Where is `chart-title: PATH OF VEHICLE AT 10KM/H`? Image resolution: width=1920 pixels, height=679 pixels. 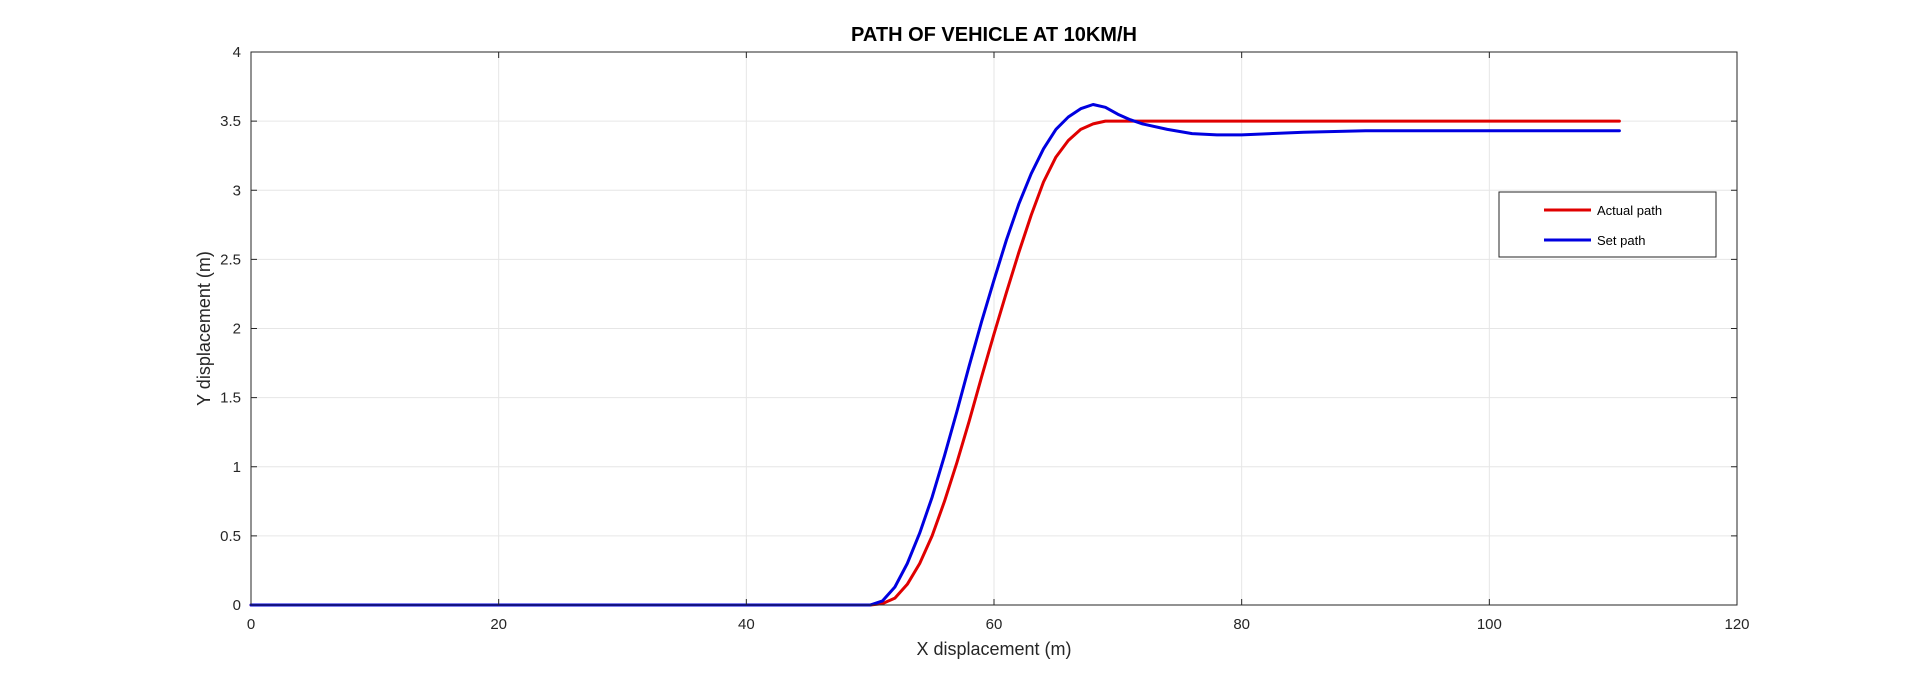
chart-title: PATH OF VEHICLE AT 10KM/H is located at coordinates (994, 35).